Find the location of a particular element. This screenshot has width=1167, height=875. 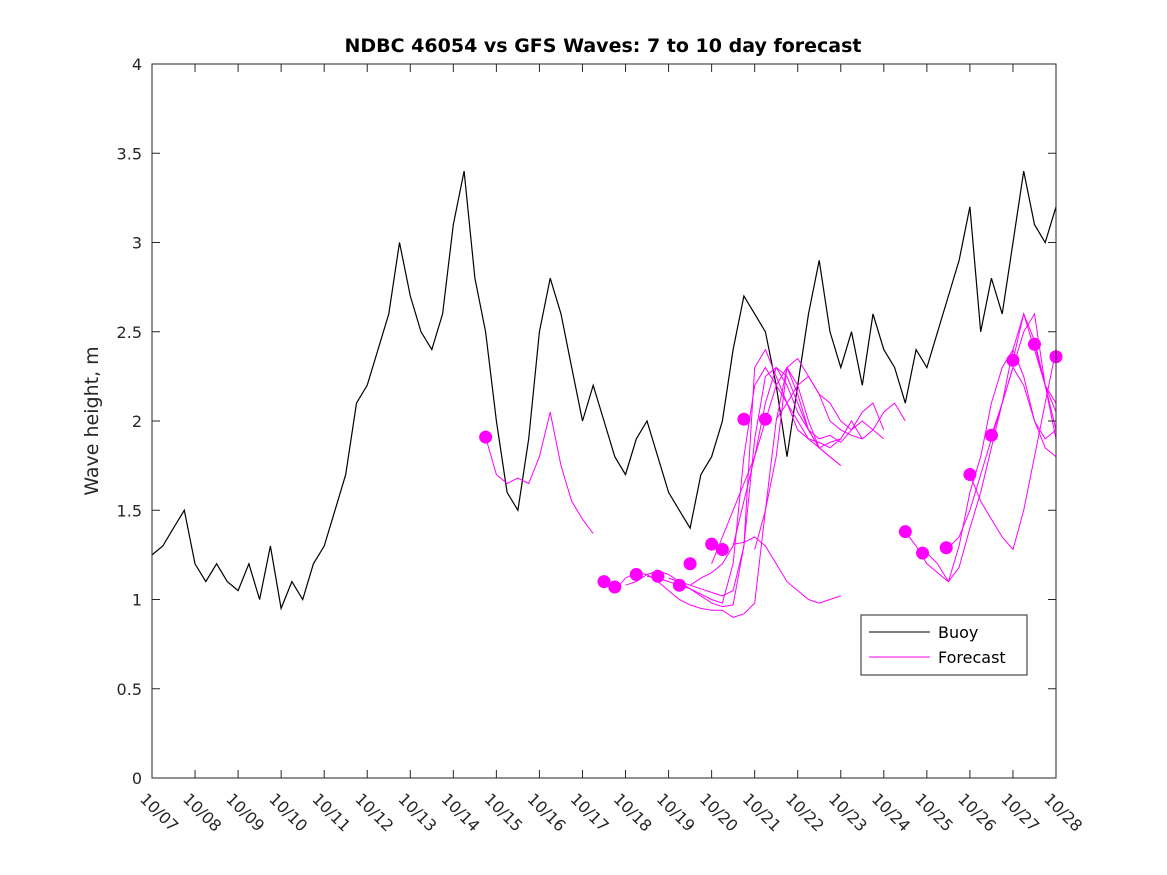

legend: Buoy Forecast is located at coordinates (944, 645).